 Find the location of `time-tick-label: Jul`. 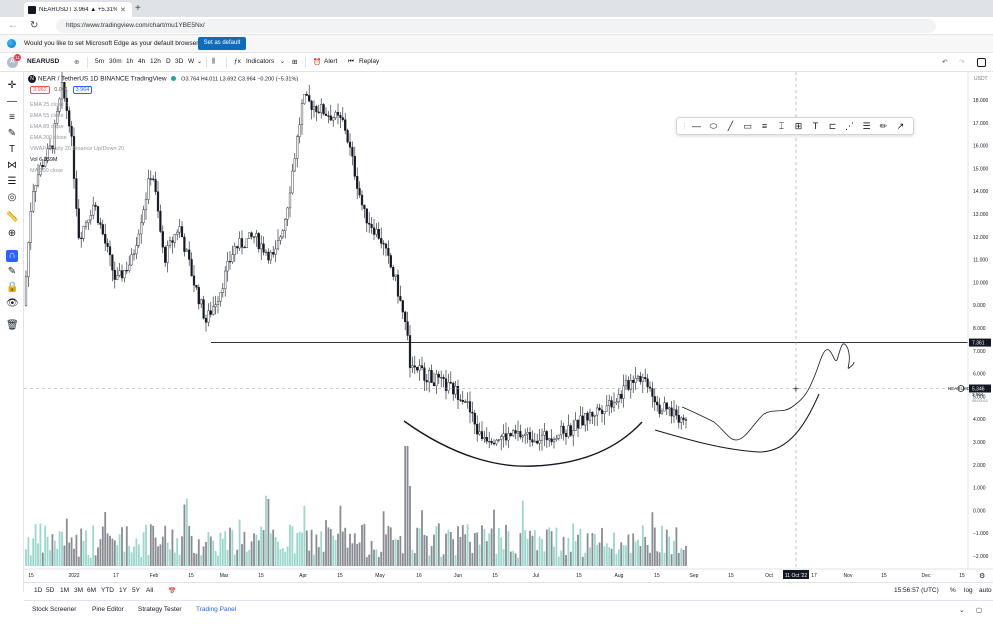

time-tick-label: Jul is located at coordinates (536, 576).